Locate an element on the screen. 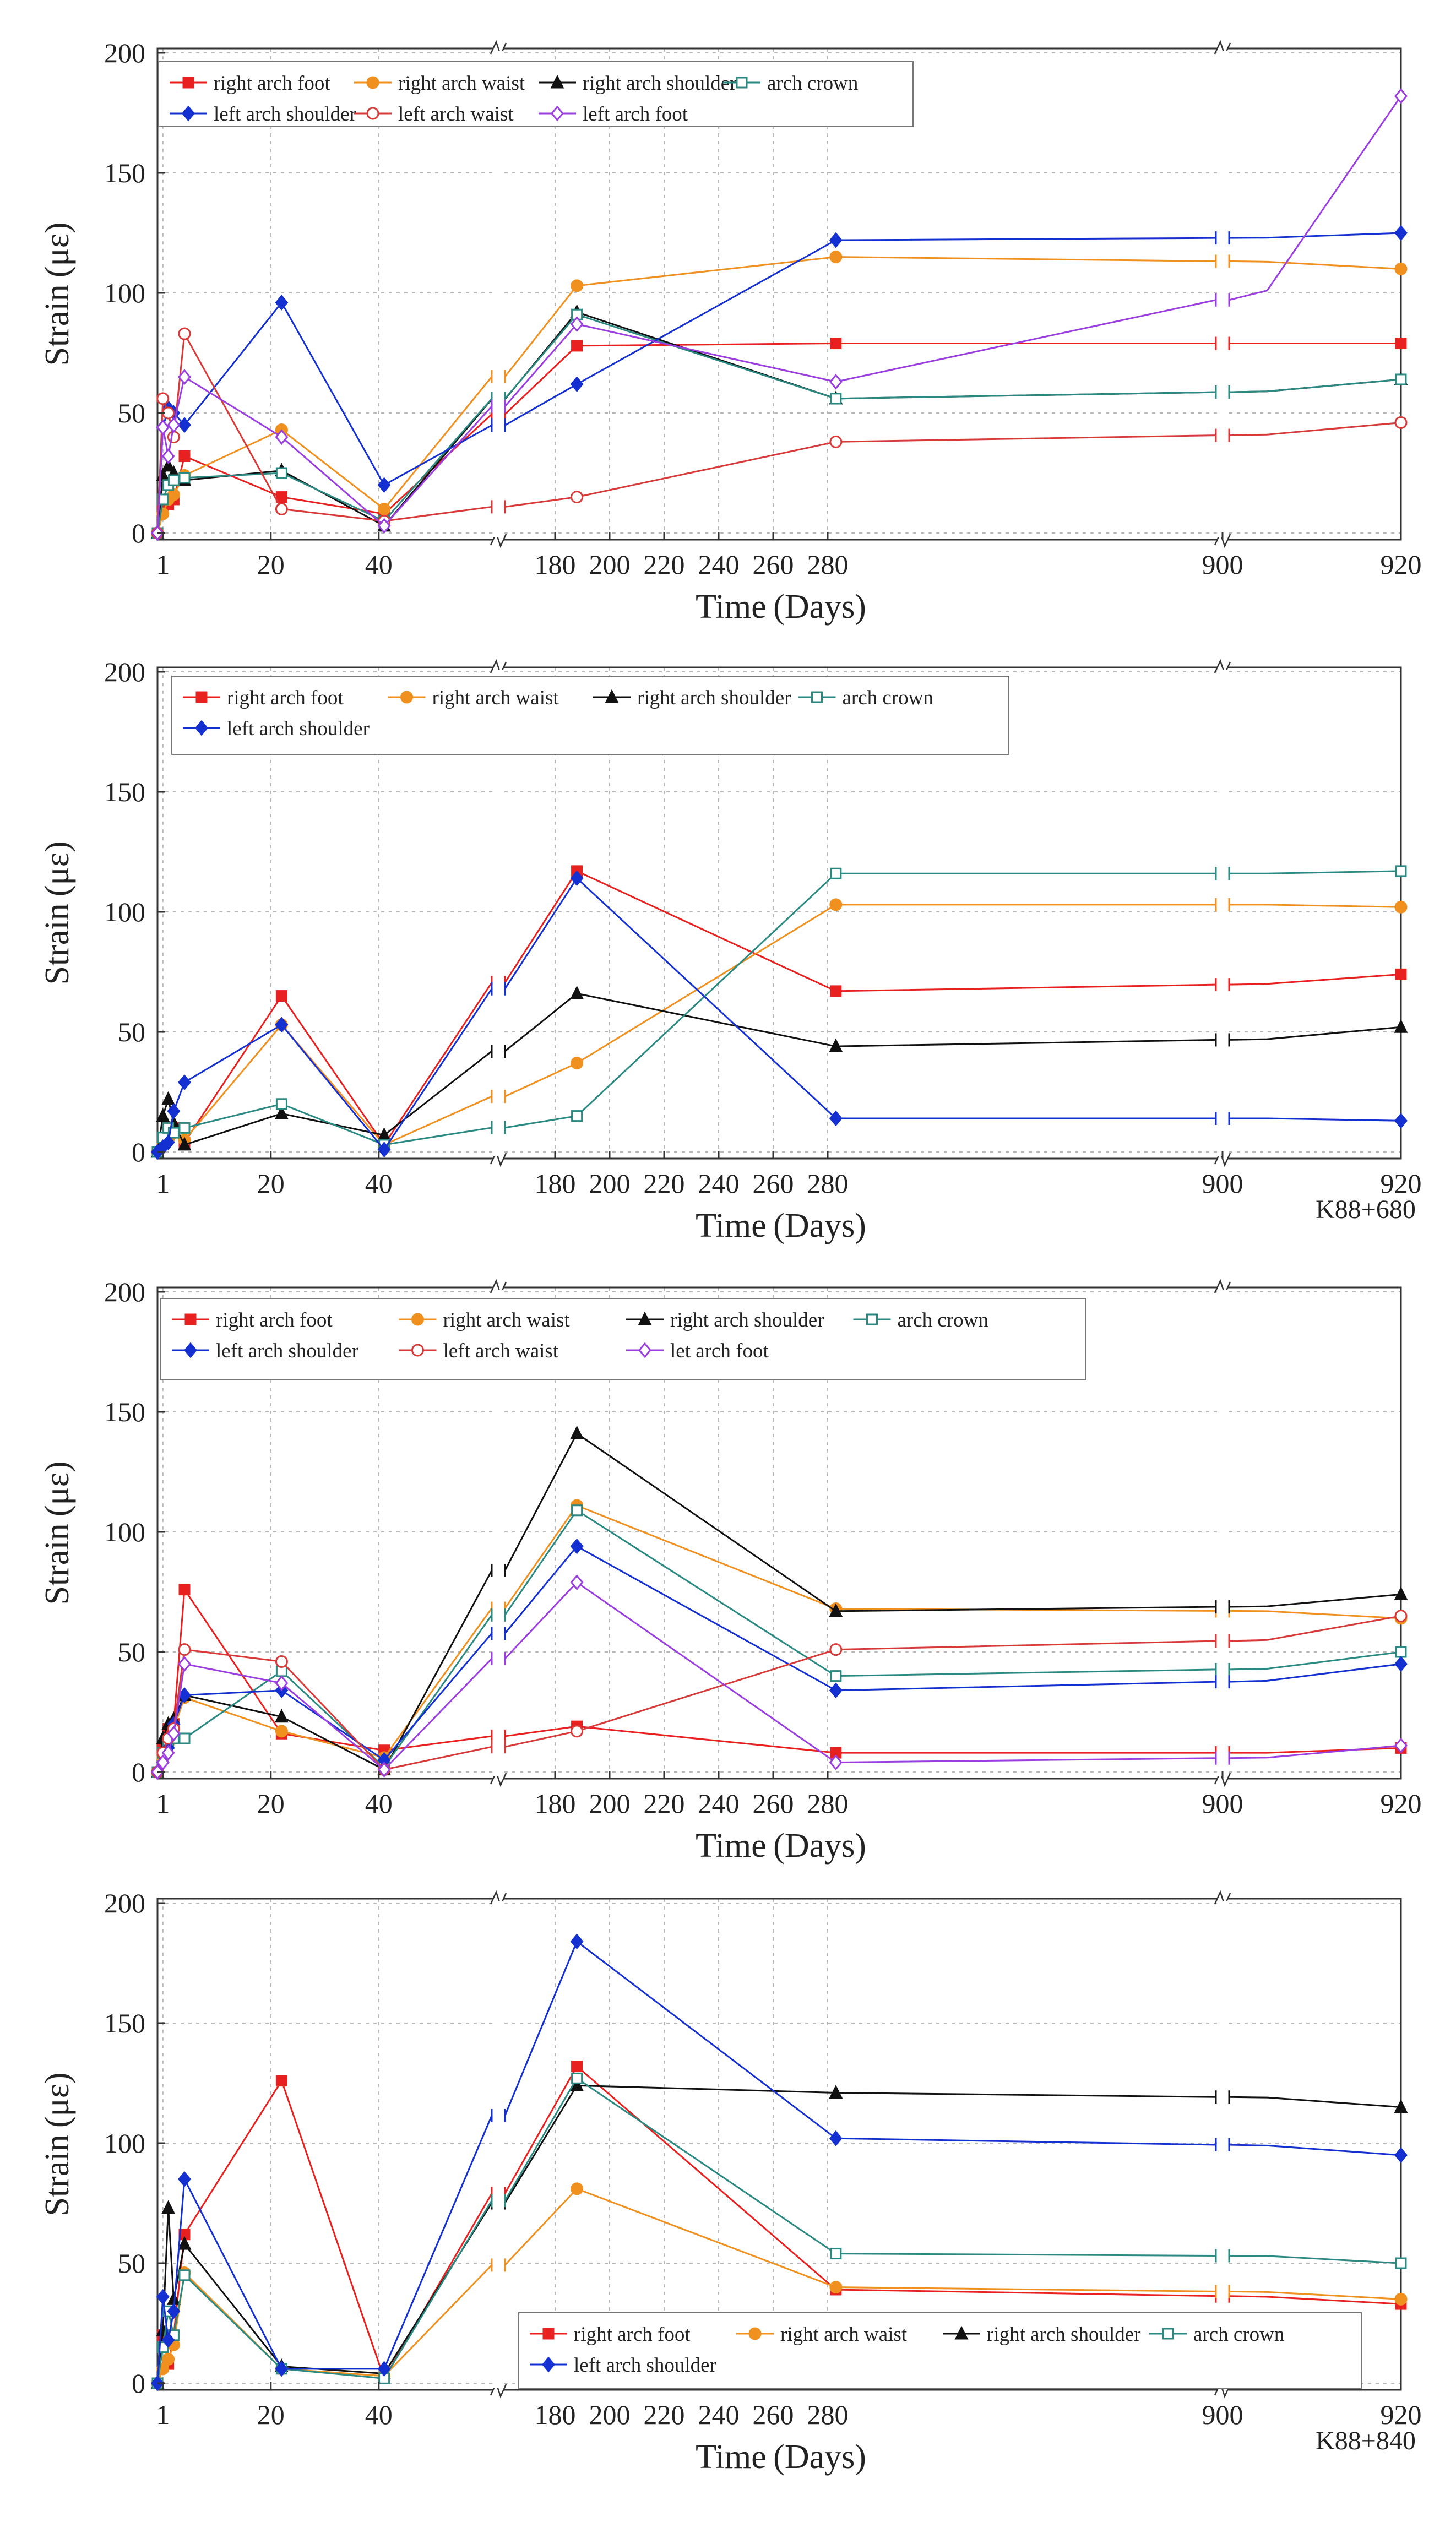  series-arch-crown is located at coordinates (779, 423).